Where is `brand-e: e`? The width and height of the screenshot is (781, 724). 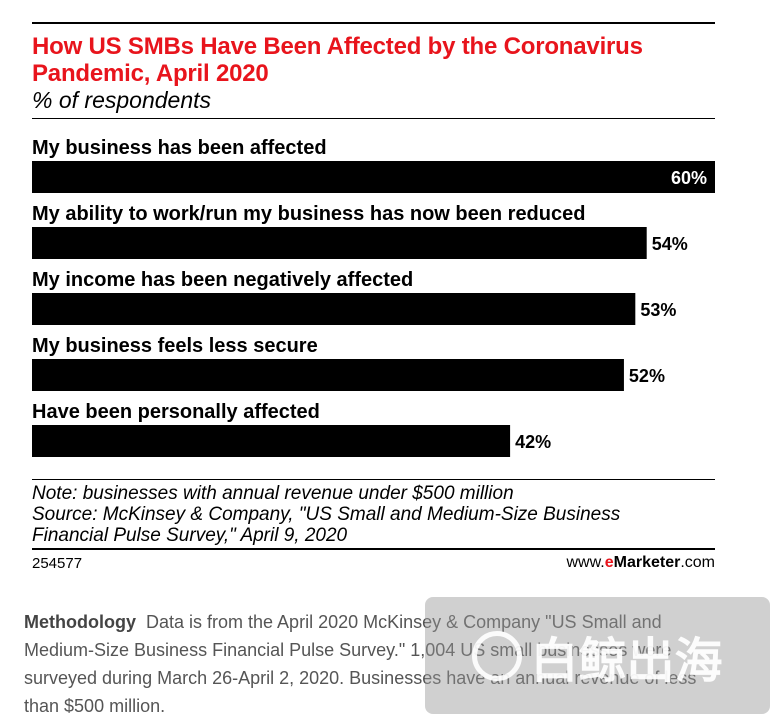
brand-e: e is located at coordinates (609, 562).